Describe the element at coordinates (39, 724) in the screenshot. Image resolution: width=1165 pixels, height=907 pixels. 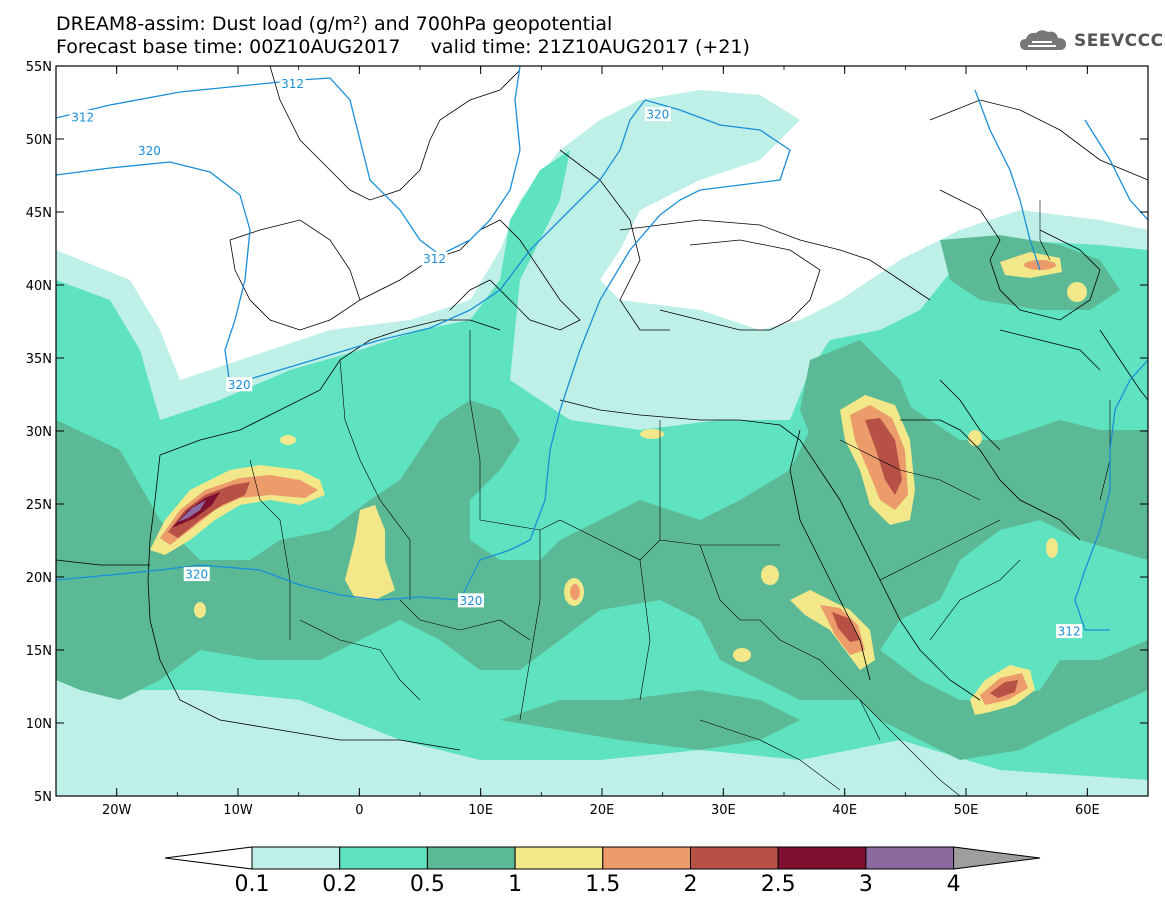
I see `lat-tick-label: 10N` at that location.